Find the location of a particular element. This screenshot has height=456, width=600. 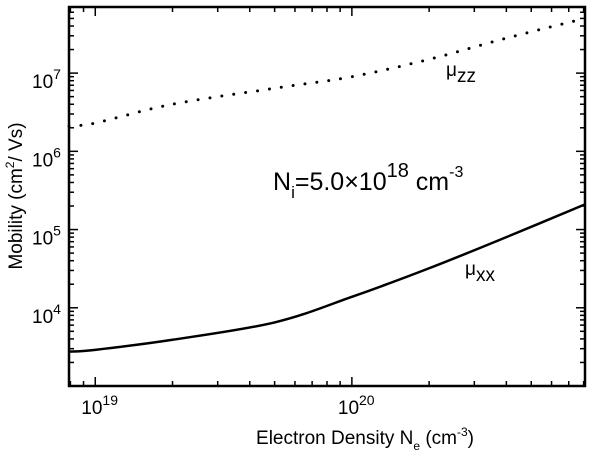

y-axis-label: Mobility (cm2/ Vs) is located at coordinates (15, 195).